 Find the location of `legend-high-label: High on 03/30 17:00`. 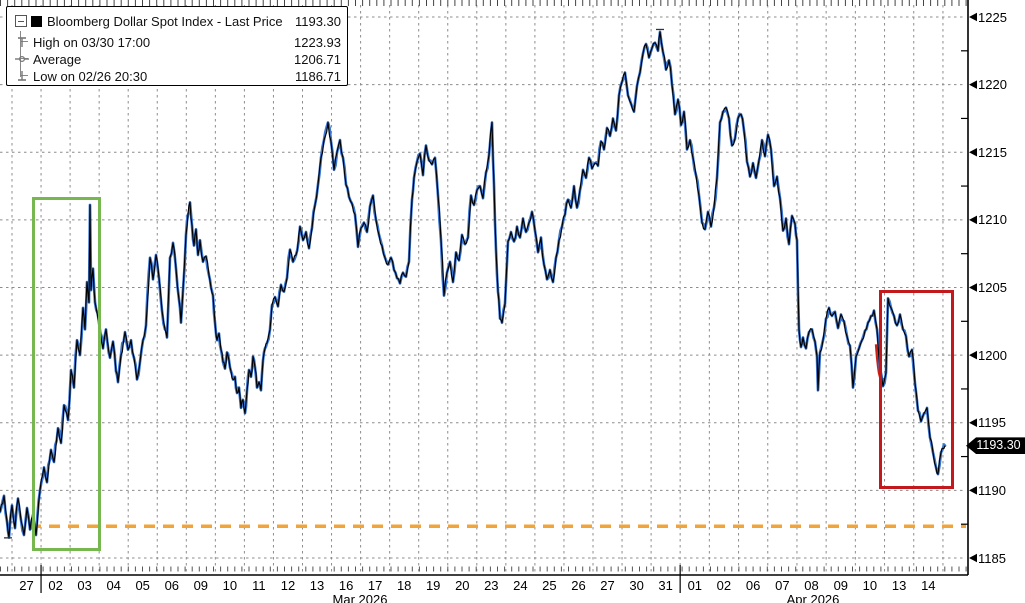

legend-high-label: High on 03/30 17:00 is located at coordinates (92, 42).